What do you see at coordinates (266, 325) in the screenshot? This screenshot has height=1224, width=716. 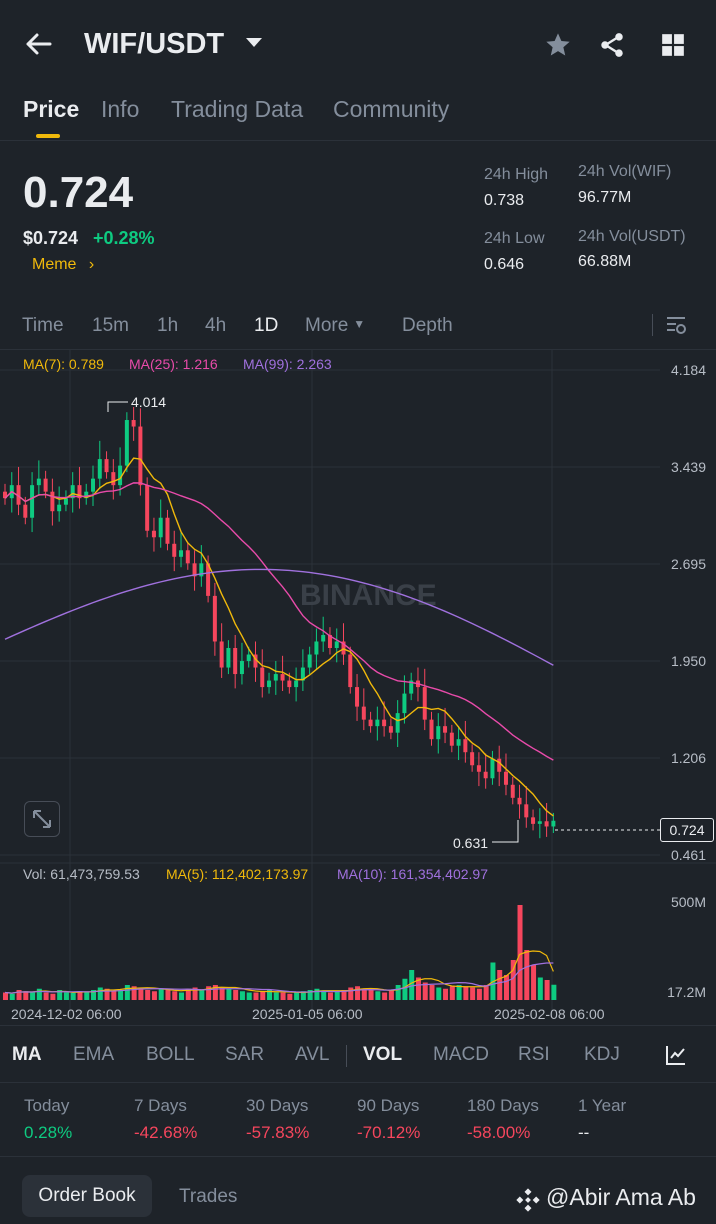 I see `tf-1d: 1D` at bounding box center [266, 325].